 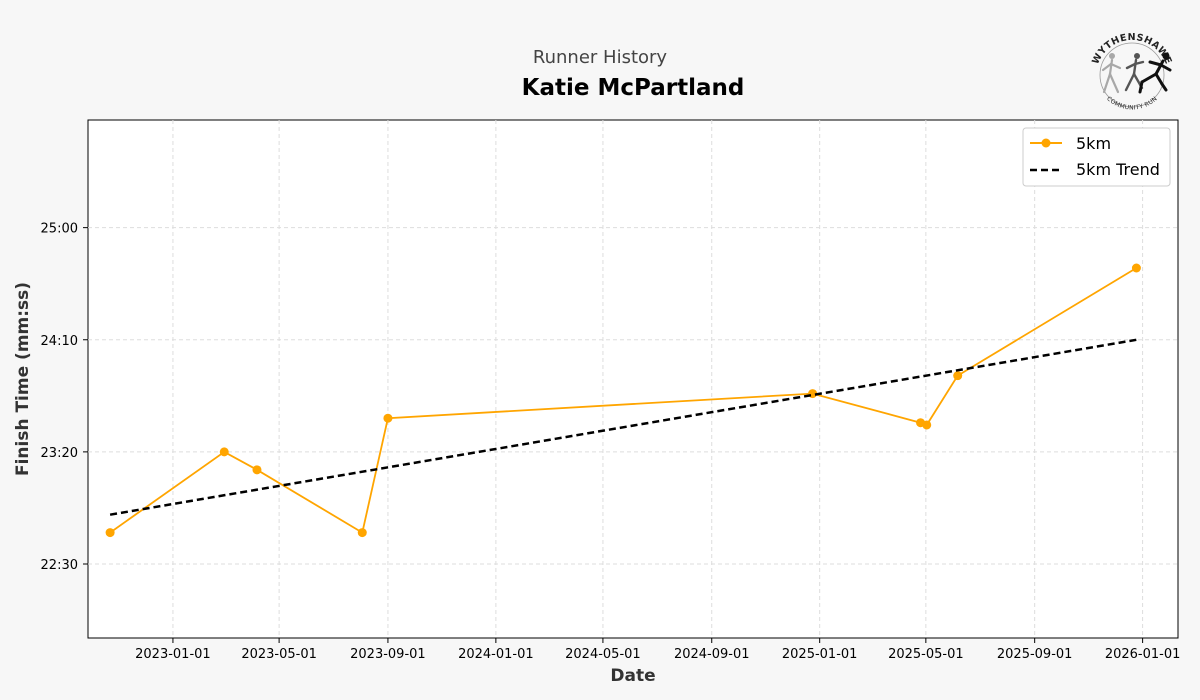 I want to click on y-axis-label: Finish Time (mm:ss), so click(x=23, y=379).